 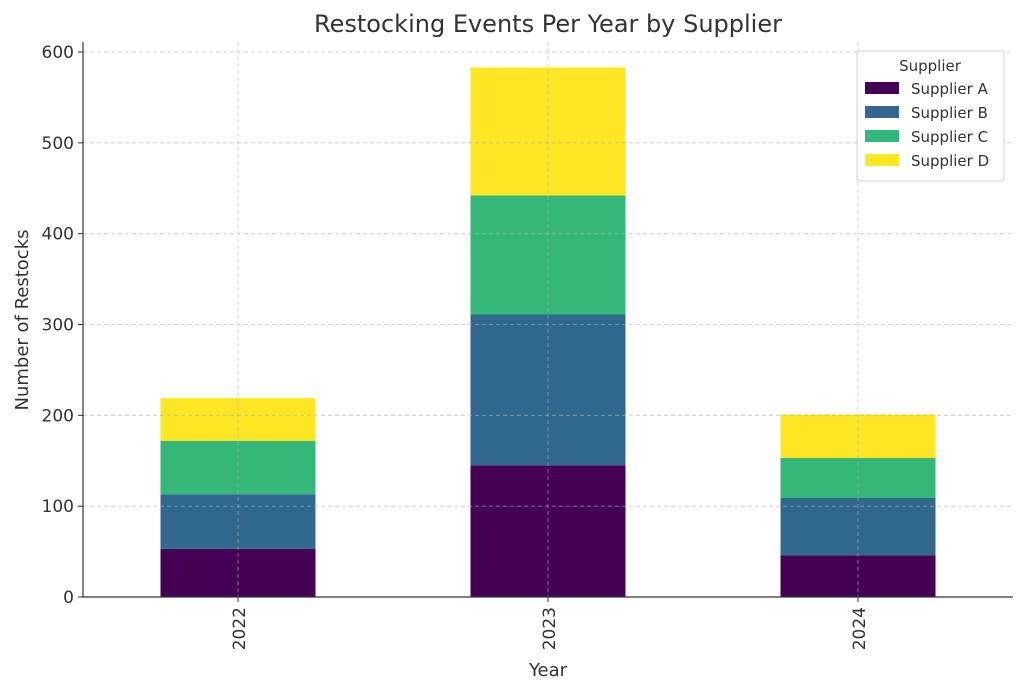 What do you see at coordinates (68, 598) in the screenshot?
I see `y-tick-label: 0` at bounding box center [68, 598].